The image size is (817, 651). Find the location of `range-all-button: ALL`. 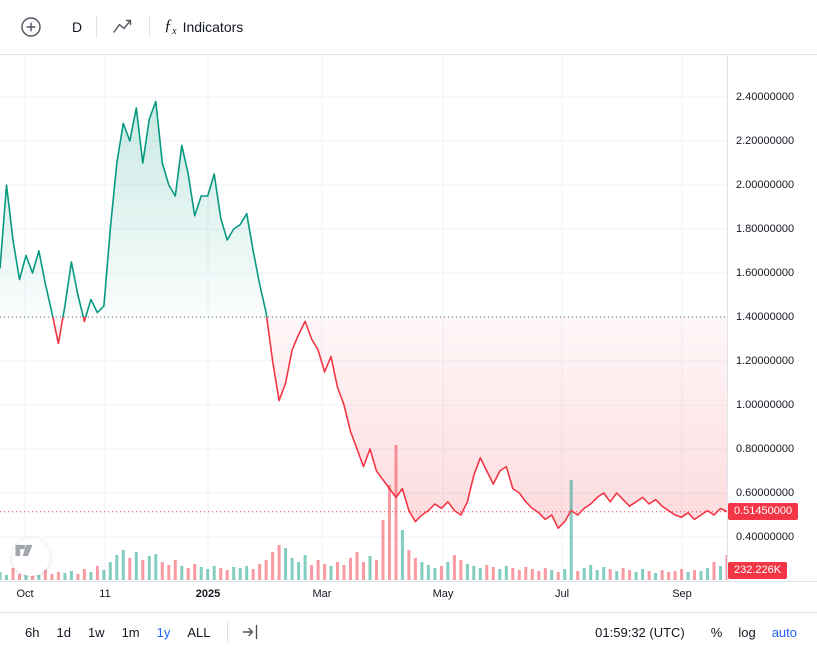

range-all-button: ALL is located at coordinates (199, 632).